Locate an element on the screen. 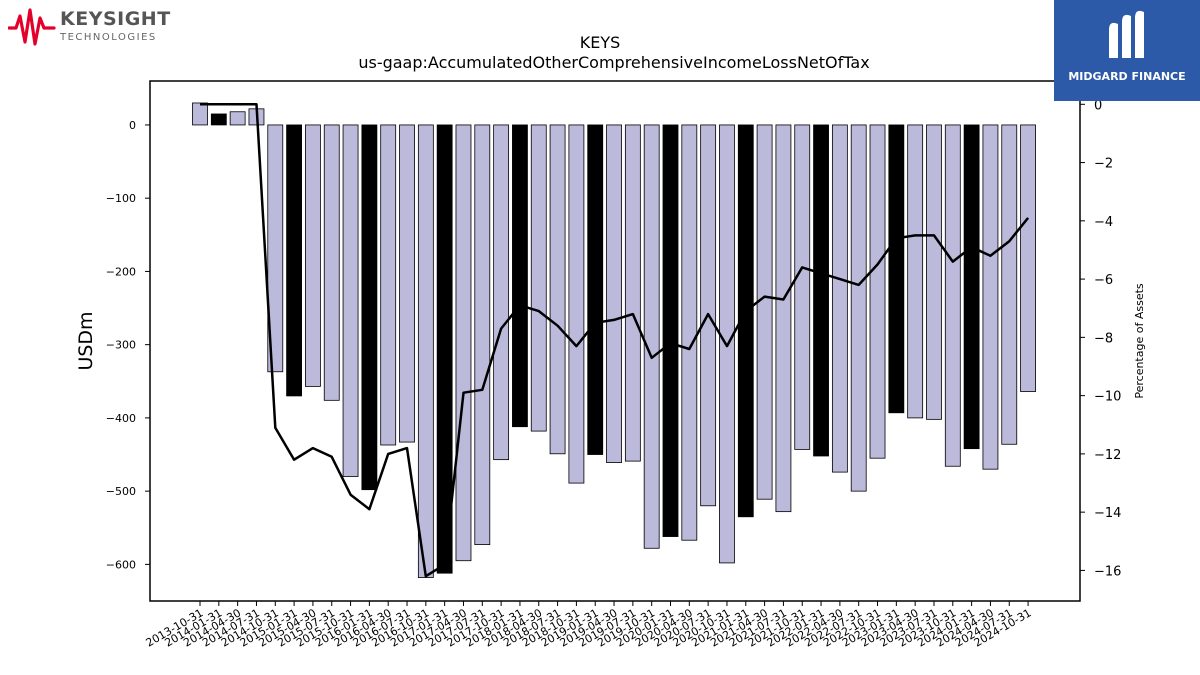 This screenshot has height=675, width=1200. y2-tick-label: −10 is located at coordinates (1107, 397).